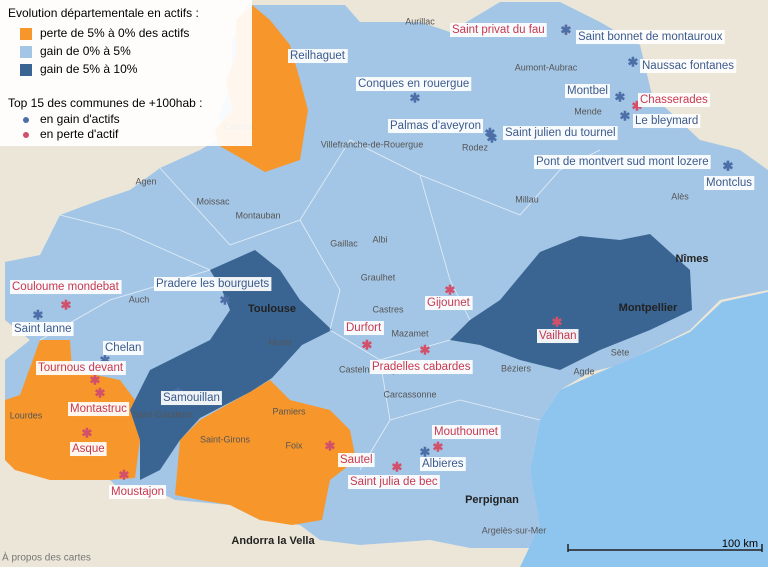  What do you see at coordinates (475, 147) in the screenshot?
I see `place-label: Rodez` at bounding box center [475, 147].